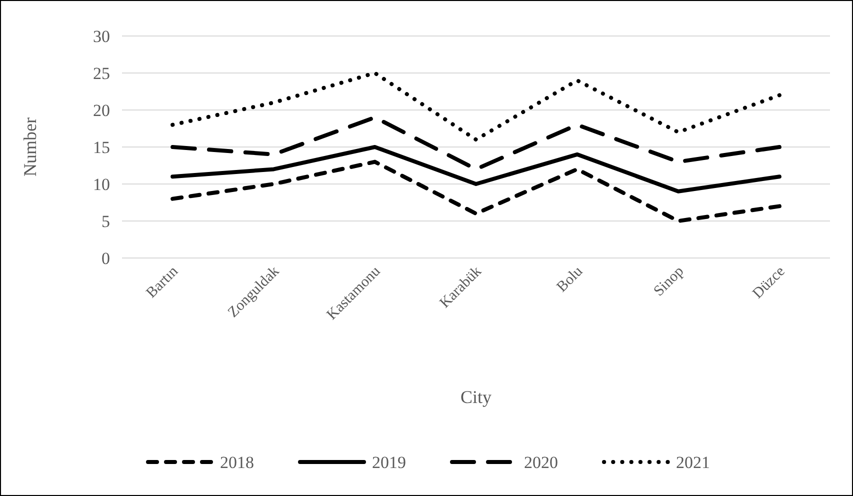  Describe the element at coordinates (106, 258) in the screenshot. I see `y-tick-label: 0` at that location.